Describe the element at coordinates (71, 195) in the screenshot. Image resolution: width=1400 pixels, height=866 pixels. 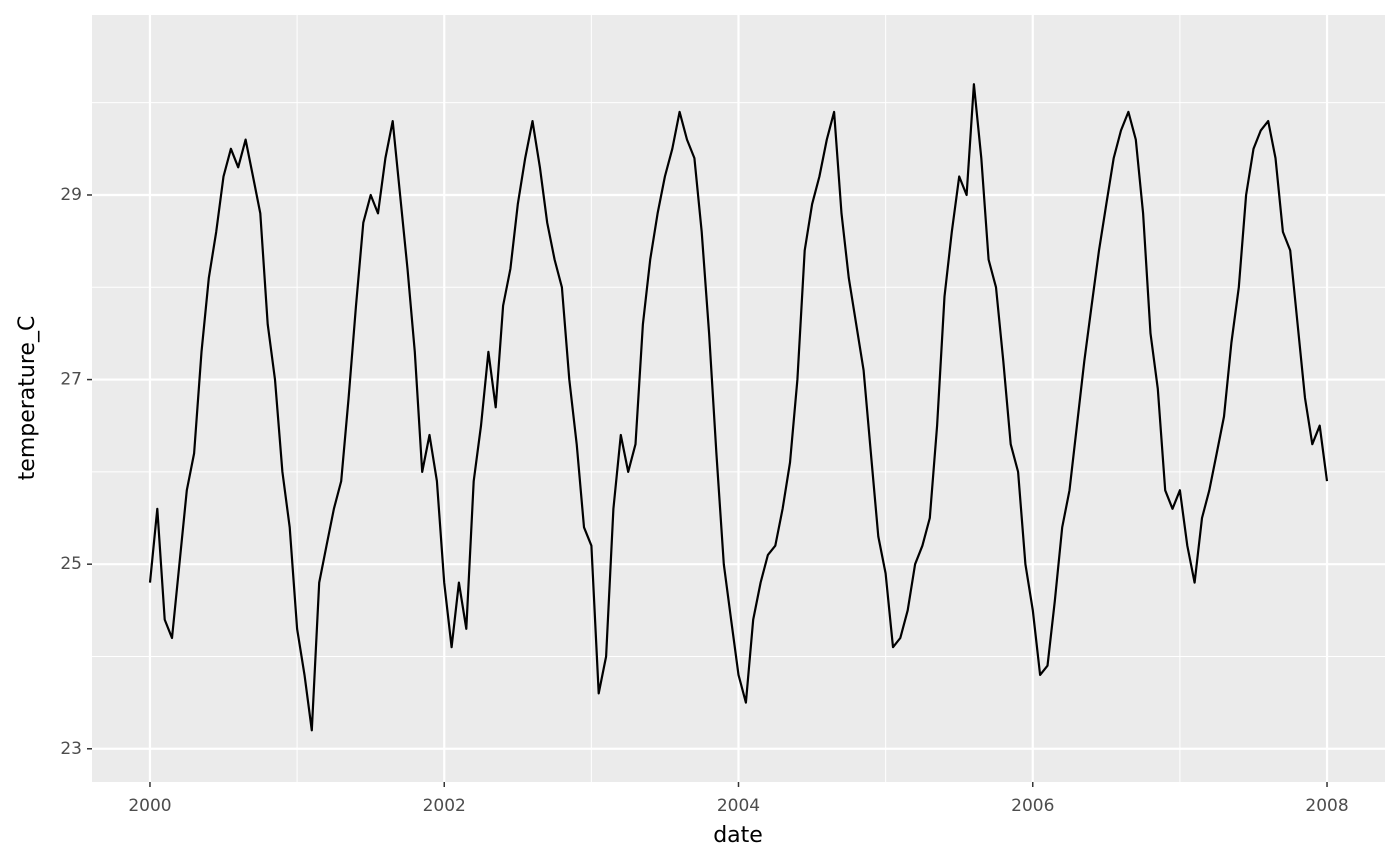
I see `y-tick-label: 29` at that location.